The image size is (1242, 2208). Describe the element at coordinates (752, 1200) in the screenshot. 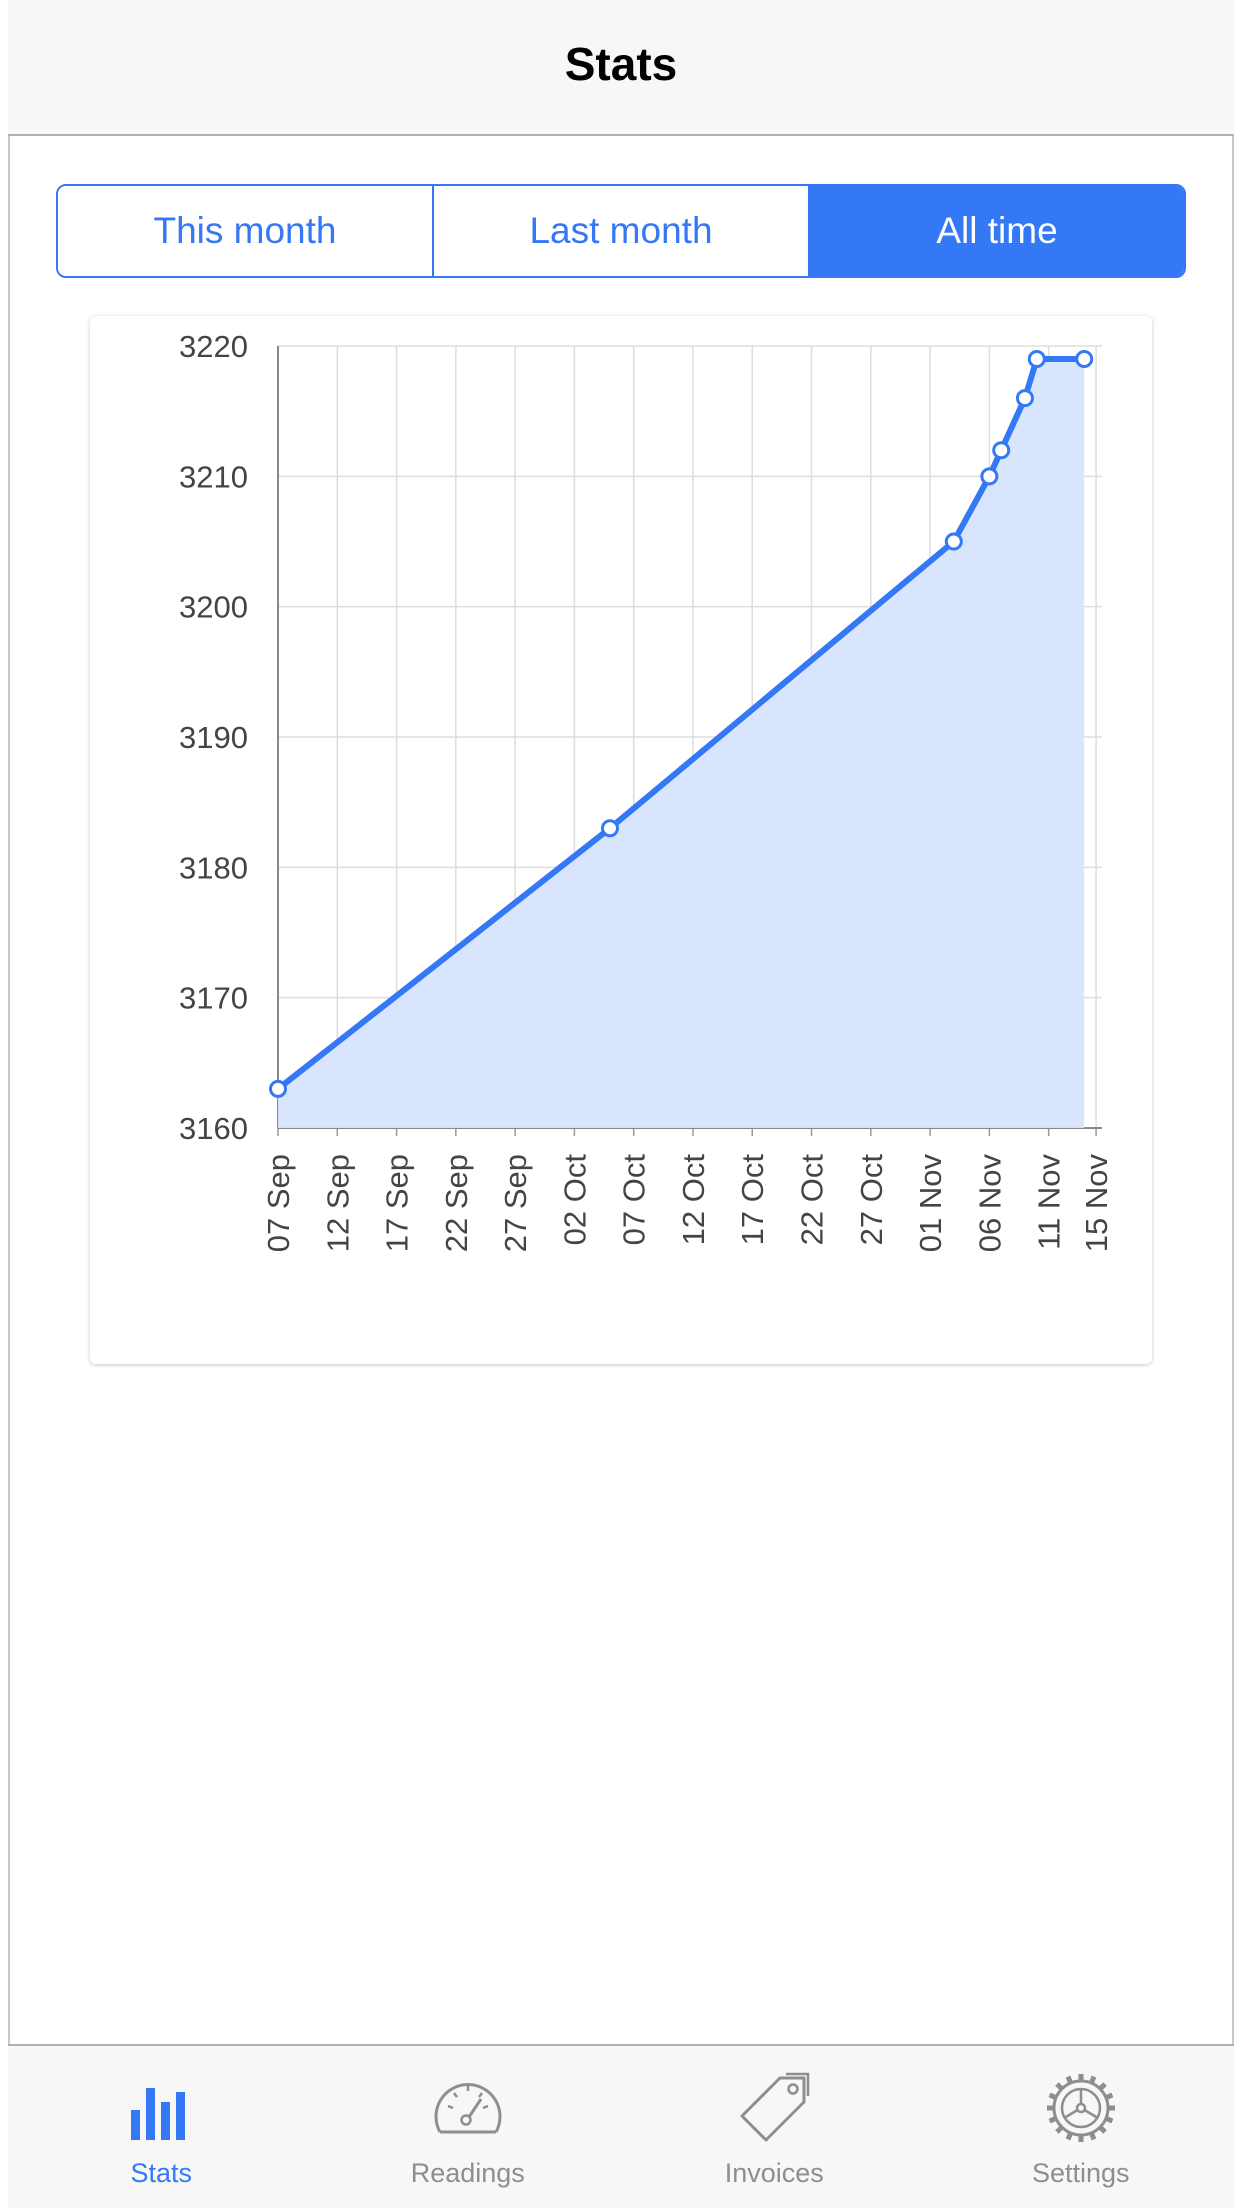

I see `x-tick-label: 17 Oct` at that location.